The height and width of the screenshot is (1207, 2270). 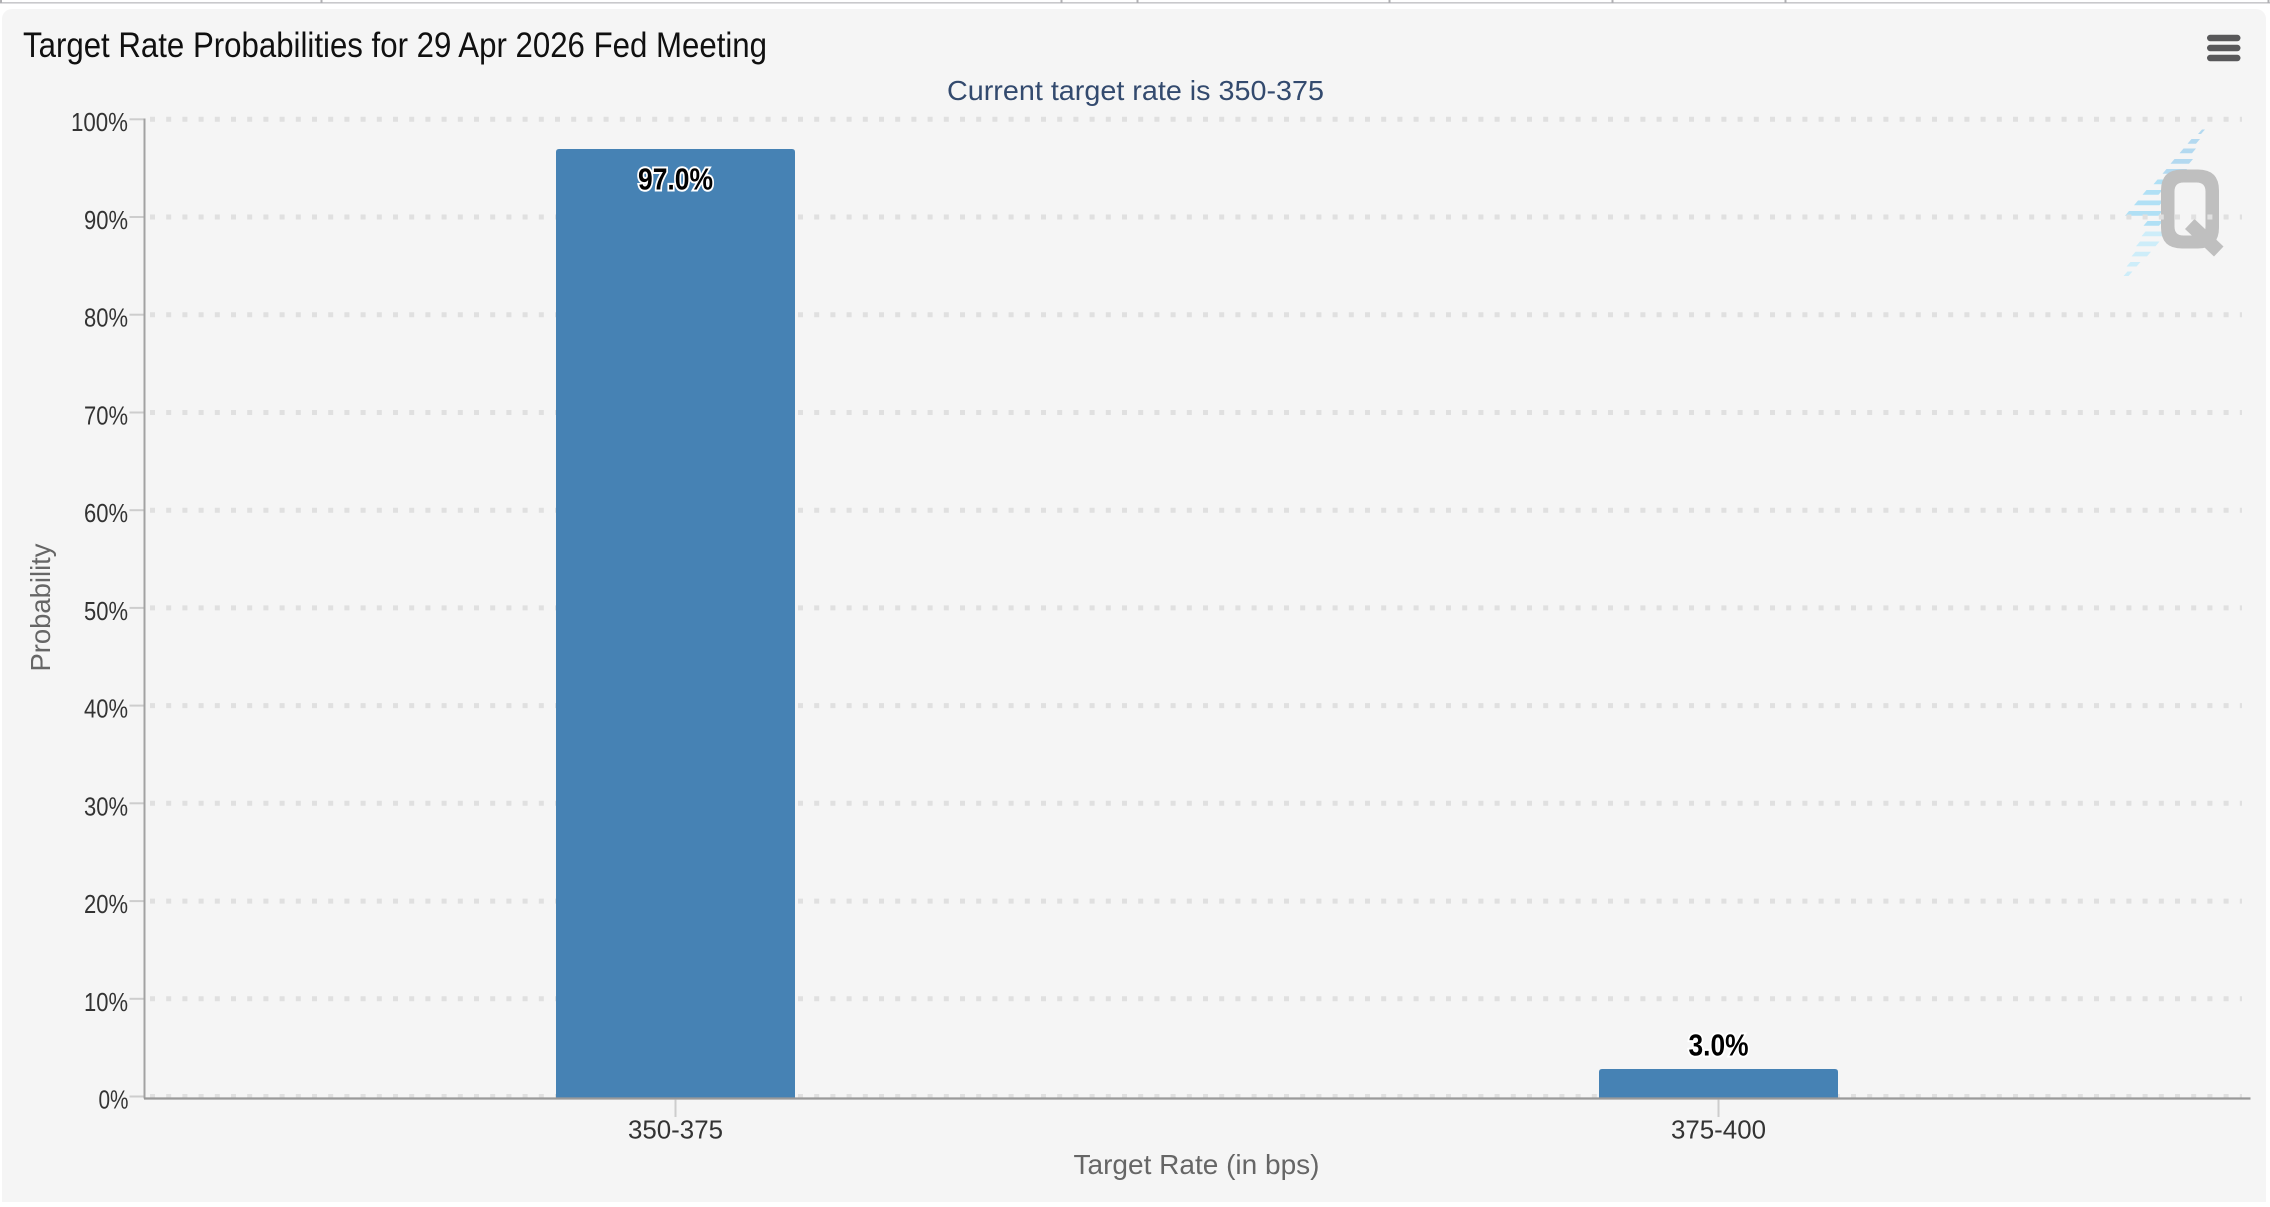 What do you see at coordinates (1135, 90) in the screenshot?
I see `svg-text: Current target rate is 350-375` at bounding box center [1135, 90].